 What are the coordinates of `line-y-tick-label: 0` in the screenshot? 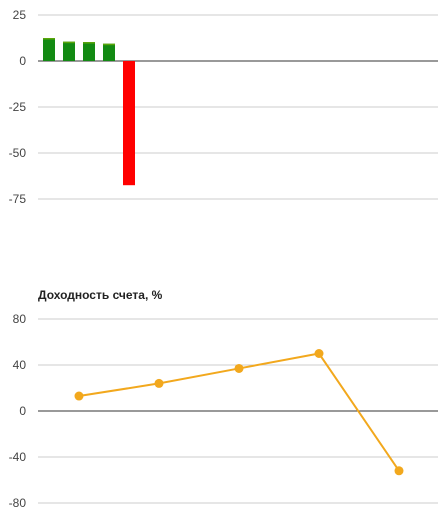 It's located at (22, 411).